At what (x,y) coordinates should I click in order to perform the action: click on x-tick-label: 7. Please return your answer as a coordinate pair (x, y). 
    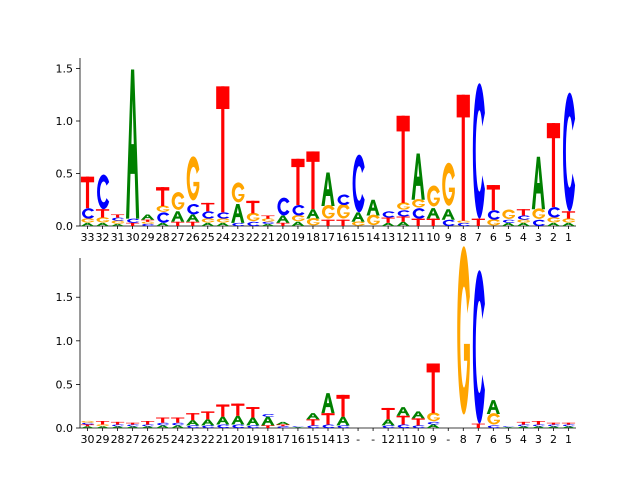
    Looking at the image, I should click on (478, 237).